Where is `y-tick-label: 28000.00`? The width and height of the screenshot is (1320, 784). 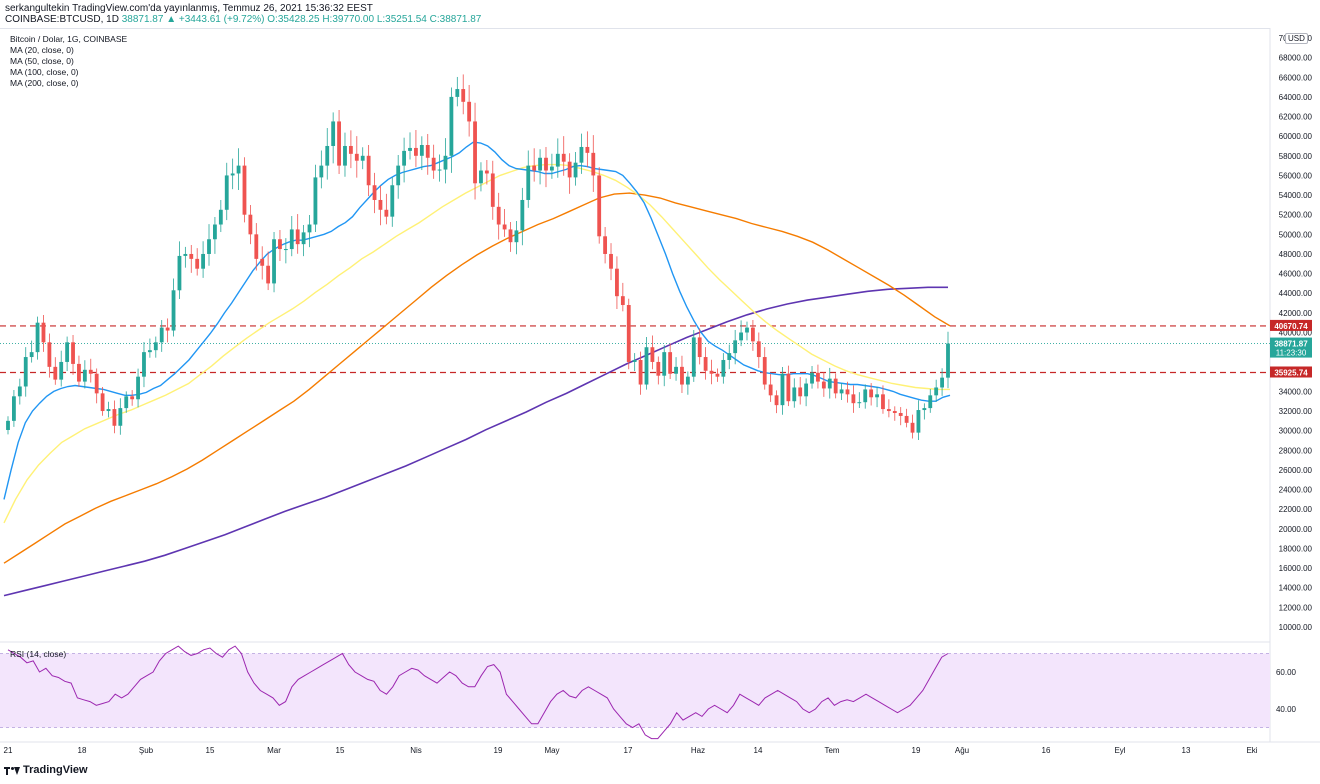
y-tick-label: 28000.00 is located at coordinates (1296, 450).